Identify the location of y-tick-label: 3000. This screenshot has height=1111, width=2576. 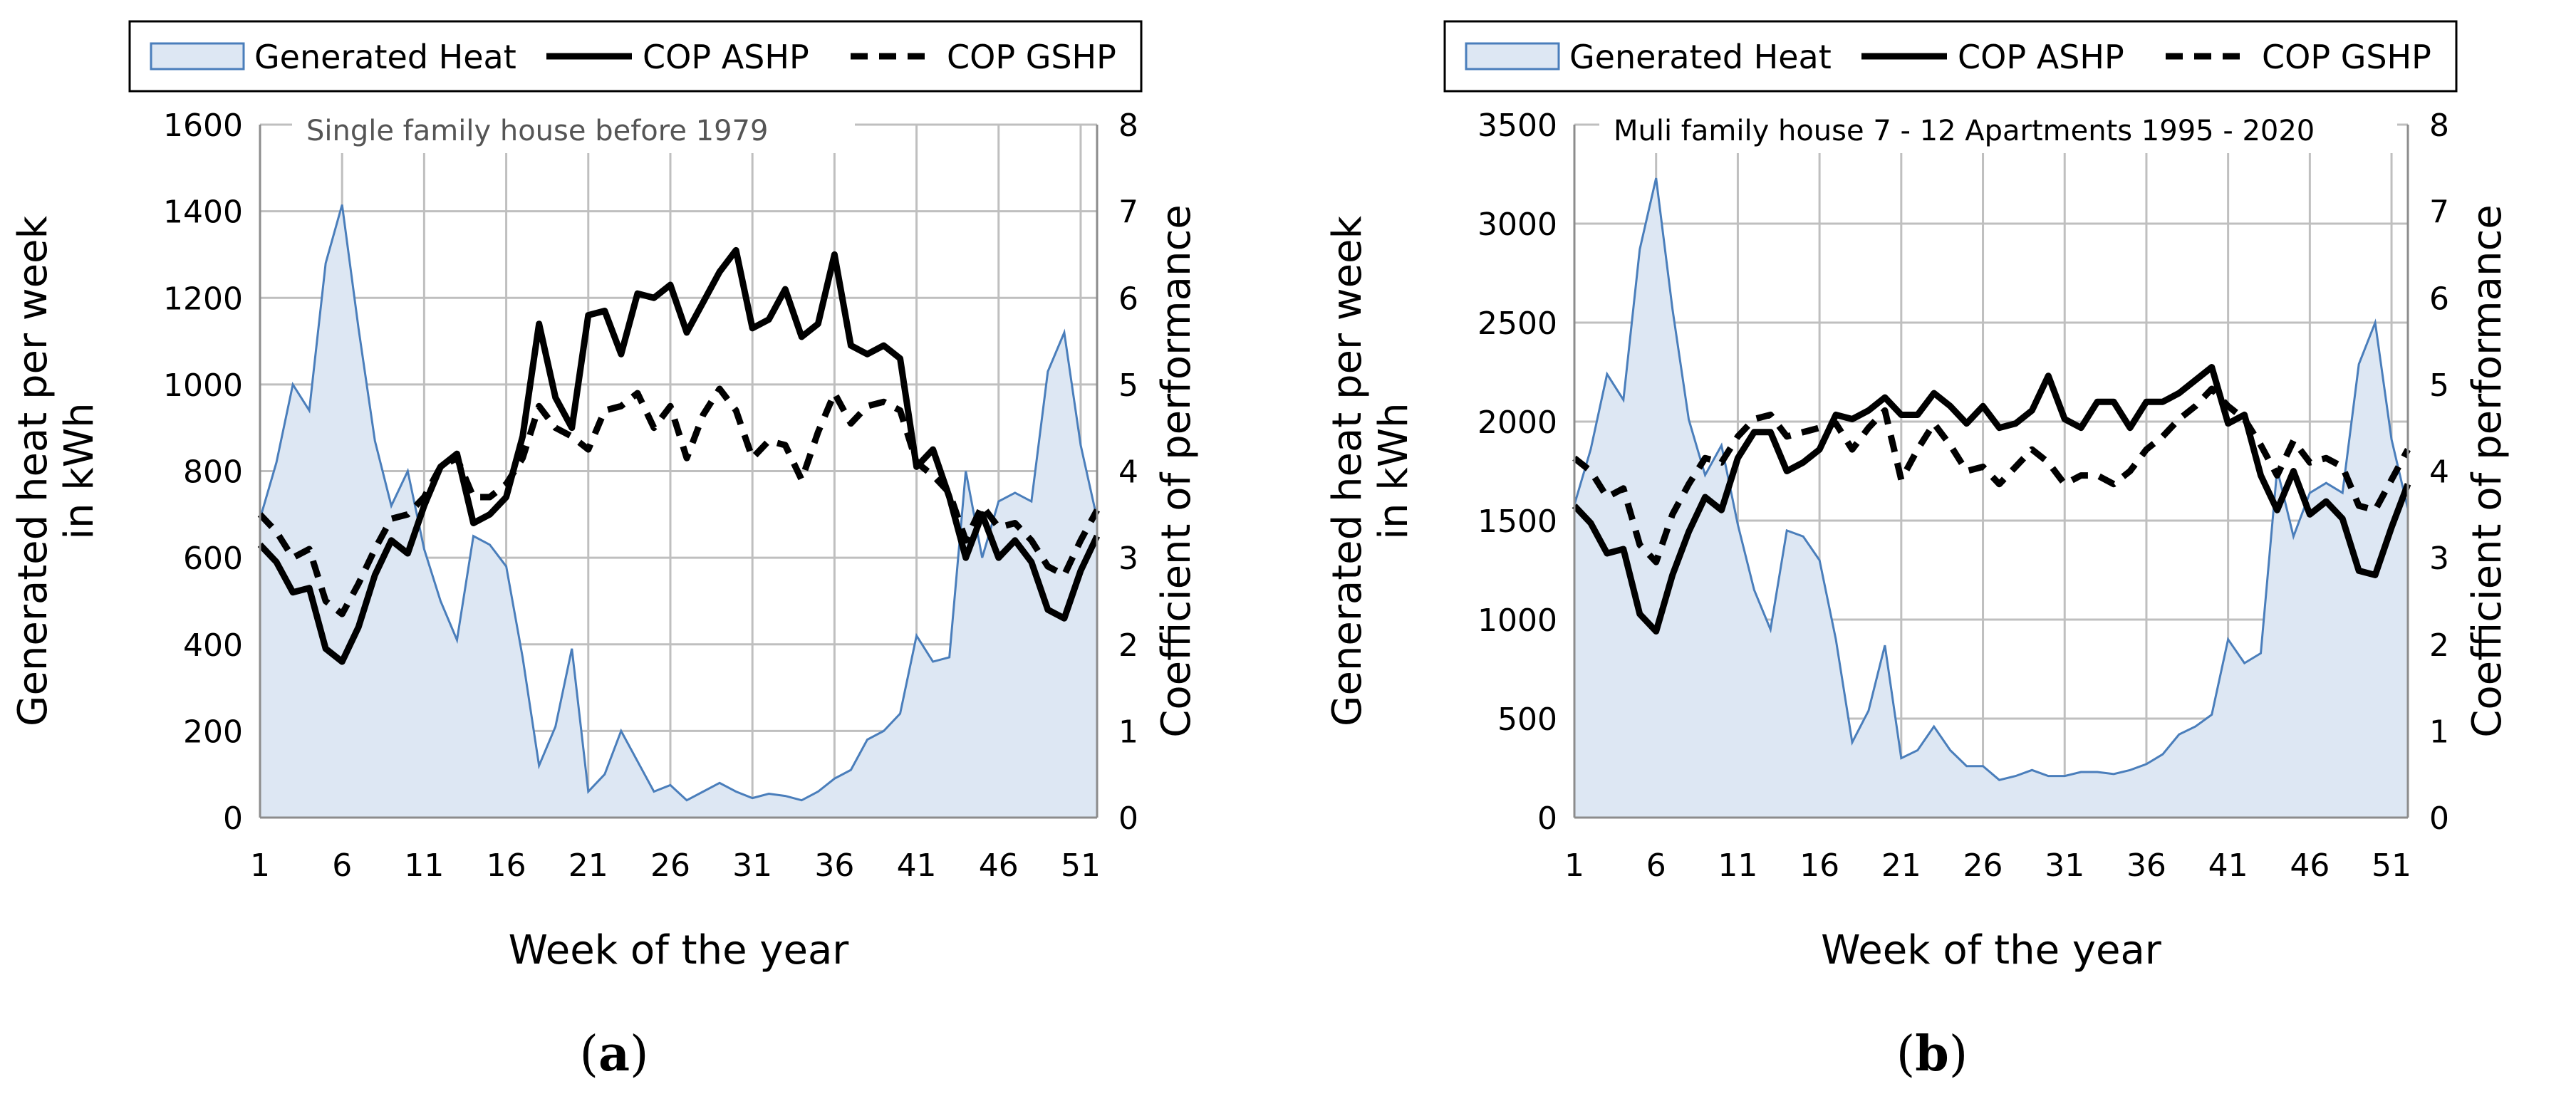
(1517, 225).